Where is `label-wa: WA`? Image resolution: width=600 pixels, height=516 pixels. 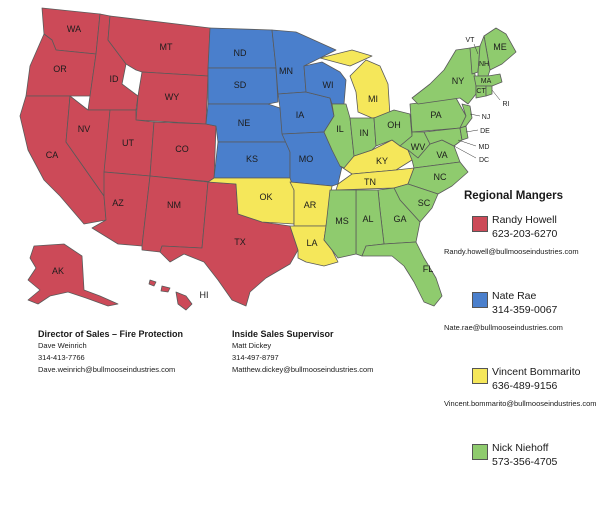 label-wa: WA is located at coordinates (74, 29).